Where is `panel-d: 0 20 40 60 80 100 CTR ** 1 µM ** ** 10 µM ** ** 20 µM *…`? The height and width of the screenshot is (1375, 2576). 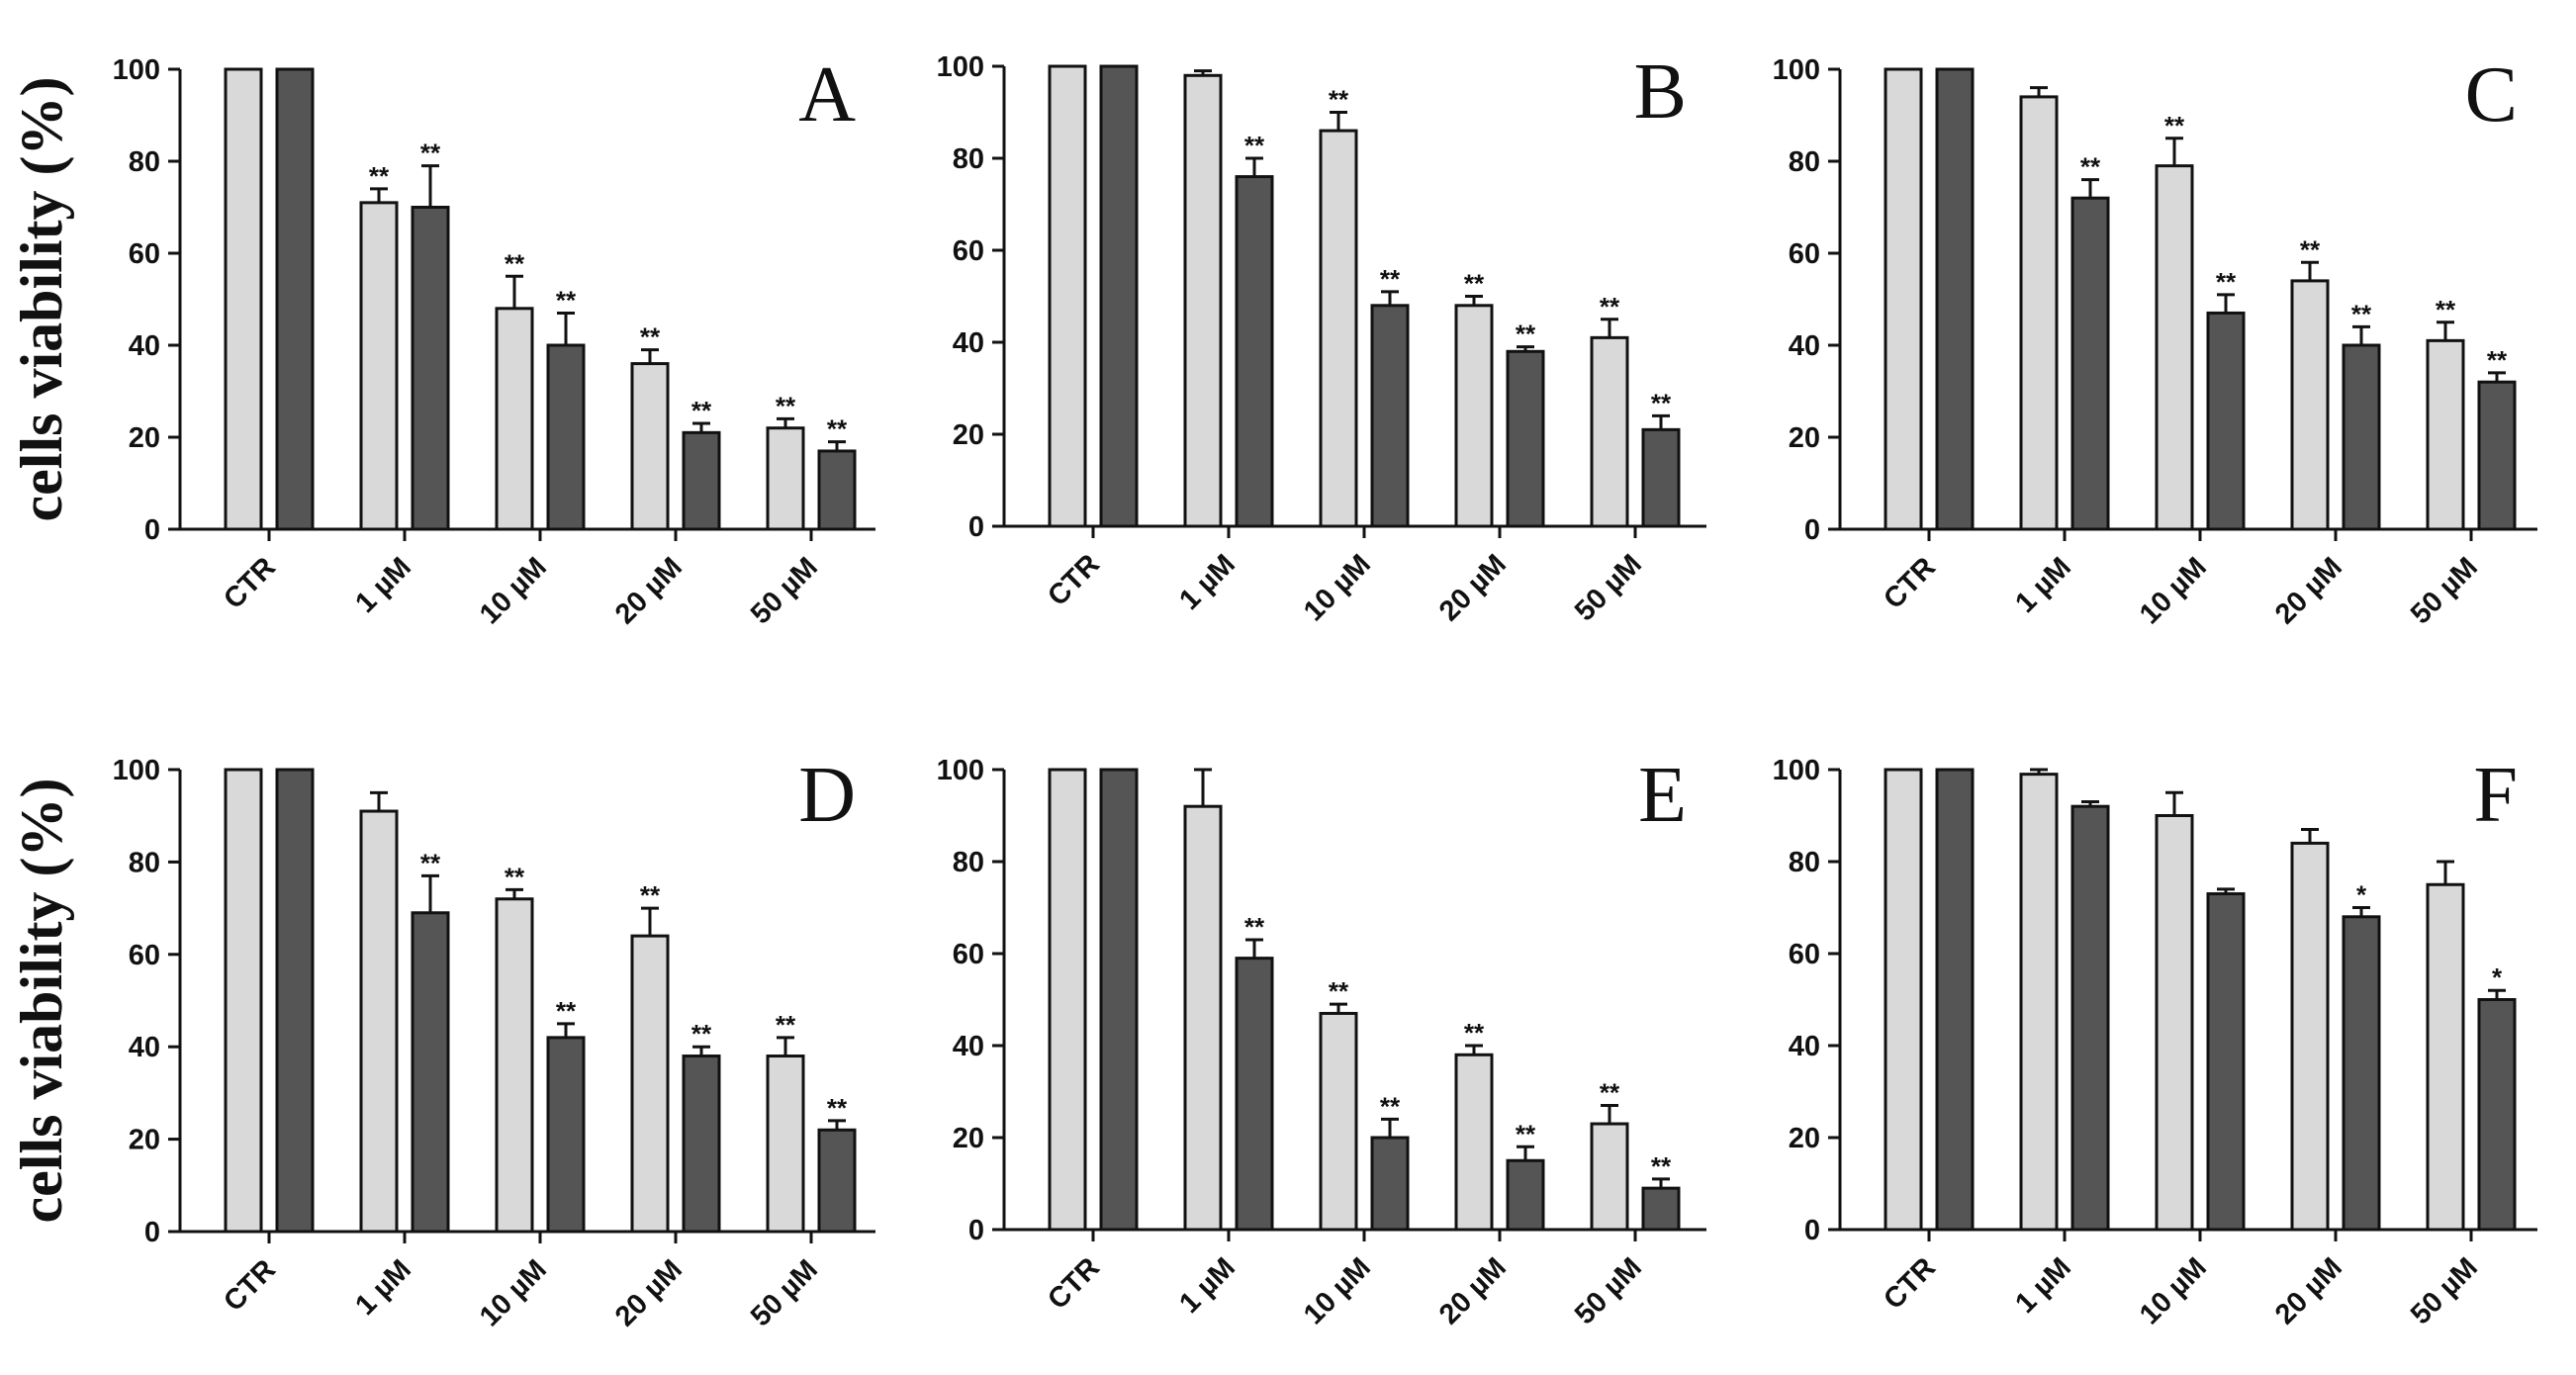
panel-d: 0 20 40 60 80 100 CTR ** 1 µM ** ** 10 µM ** ** 20 µM *… is located at coordinates (442, 1042).